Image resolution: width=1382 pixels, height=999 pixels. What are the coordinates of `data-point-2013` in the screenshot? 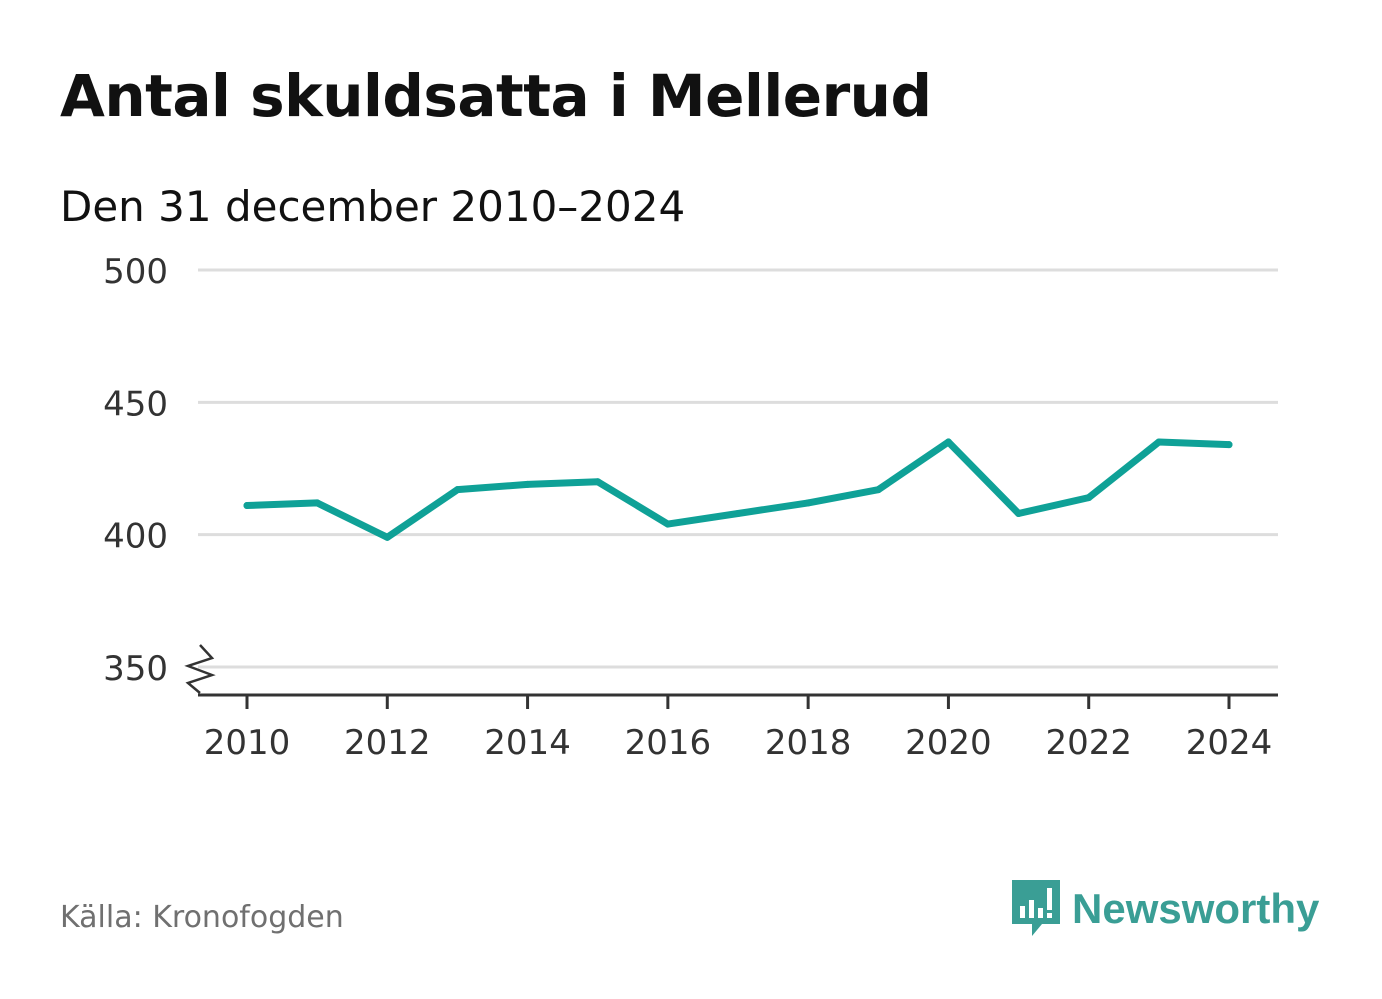 It's located at (457, 490).